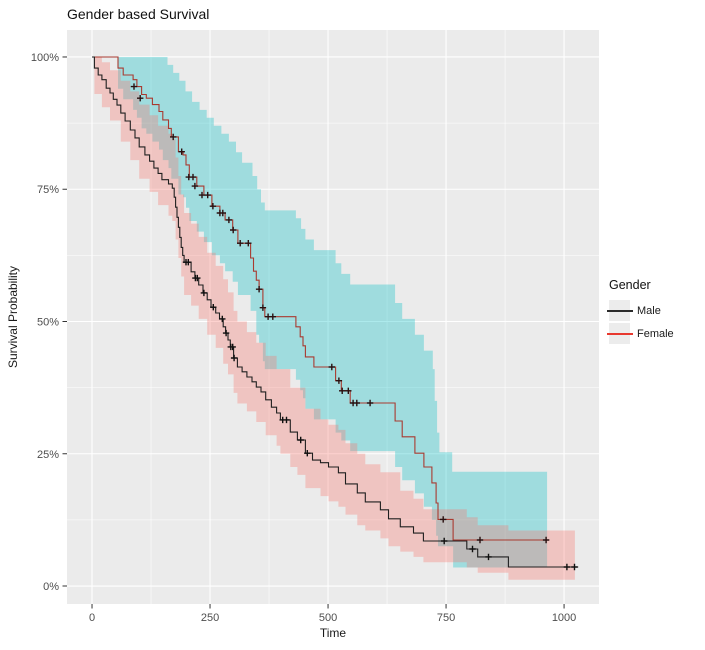  I want to click on legend-key-male, so click(620, 310).